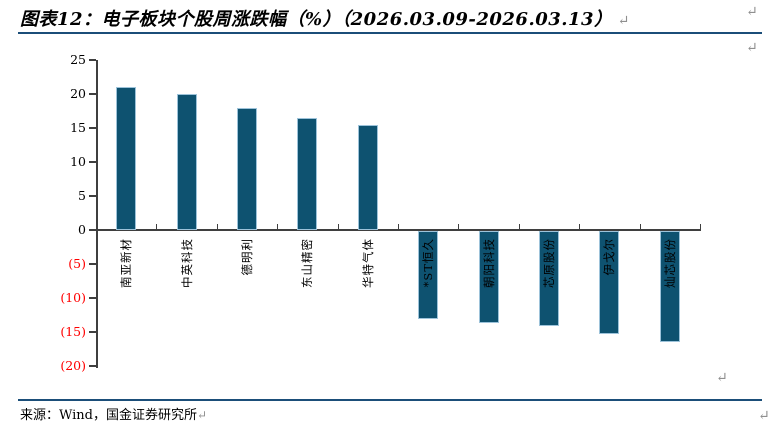  What do you see at coordinates (77, 263) in the screenshot?
I see `y-axis-tick-label: (5)` at bounding box center [77, 263].